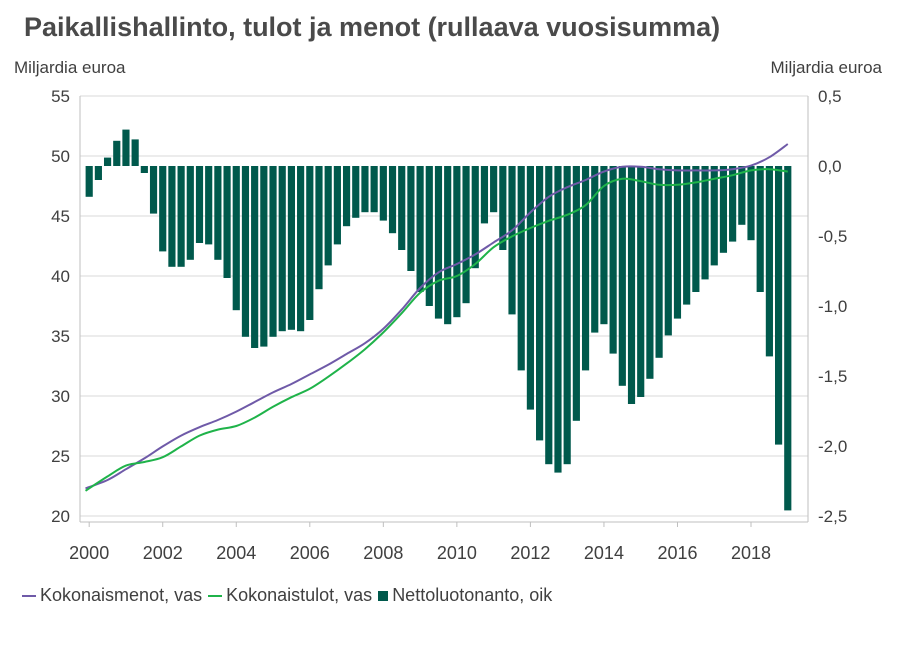 Image resolution: width=900 pixels, height=650 pixels. What do you see at coordinates (832, 376) in the screenshot?
I see `right-tick-label: -1,5` at bounding box center [832, 376].